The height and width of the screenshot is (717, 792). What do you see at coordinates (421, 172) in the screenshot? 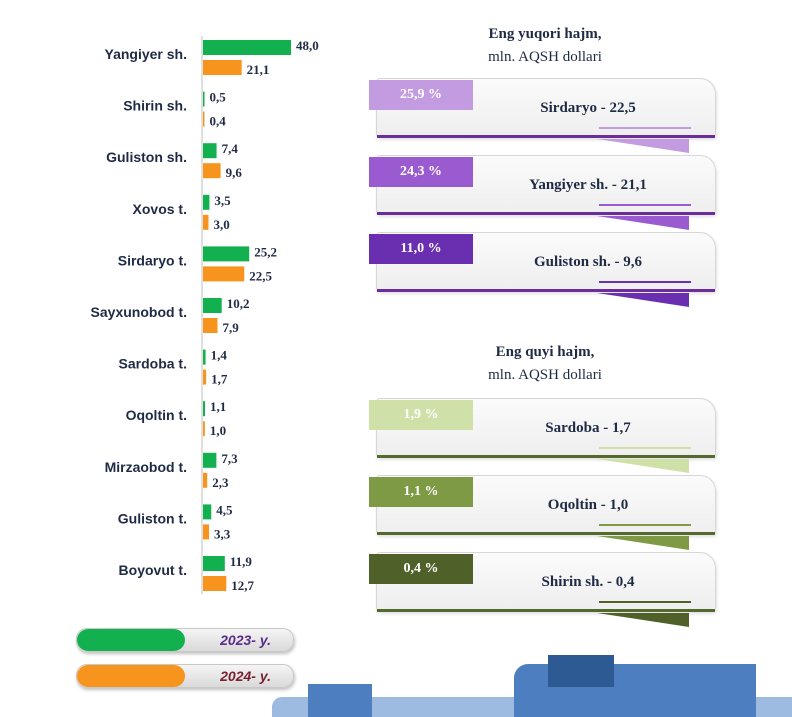
I see `percent-badge: 24,3 %` at bounding box center [421, 172].